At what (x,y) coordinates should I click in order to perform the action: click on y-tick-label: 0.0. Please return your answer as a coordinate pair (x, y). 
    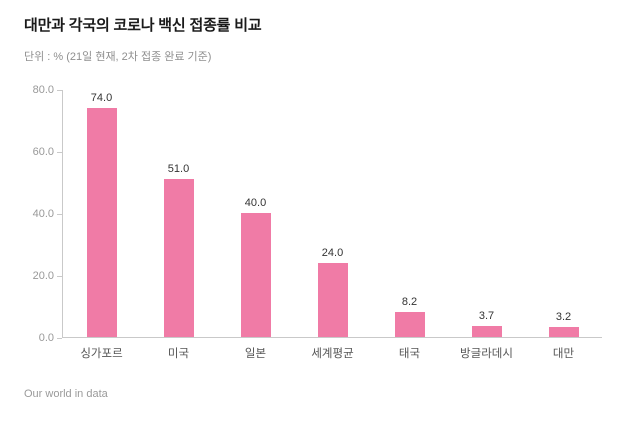
    Looking at the image, I should click on (46, 338).